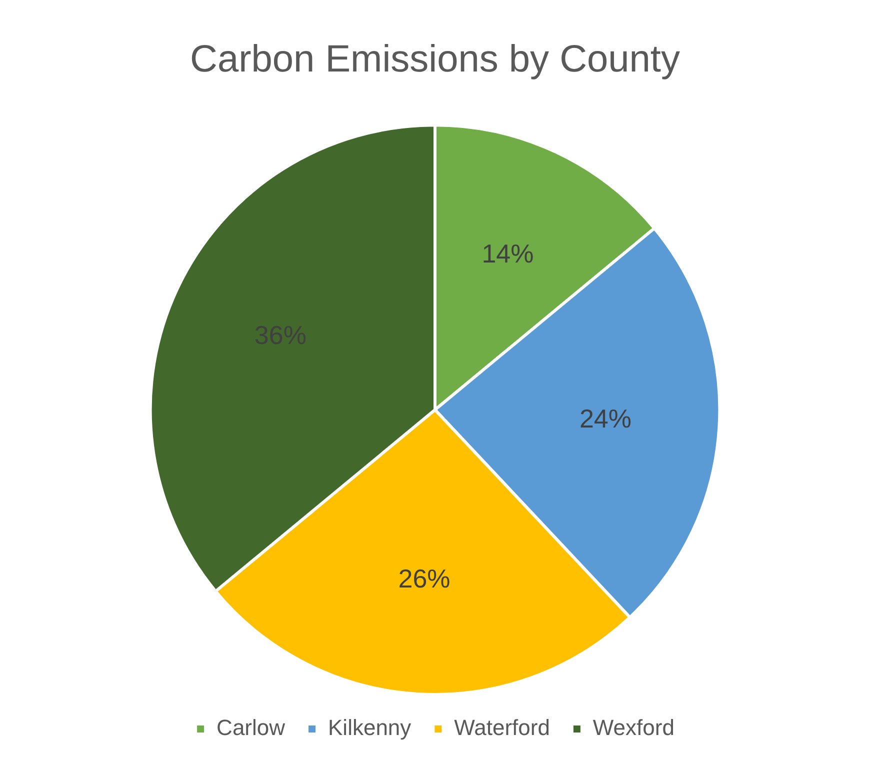 The height and width of the screenshot is (768, 870). What do you see at coordinates (435, 59) in the screenshot?
I see `chart-title: Carbon Emissions by County` at bounding box center [435, 59].